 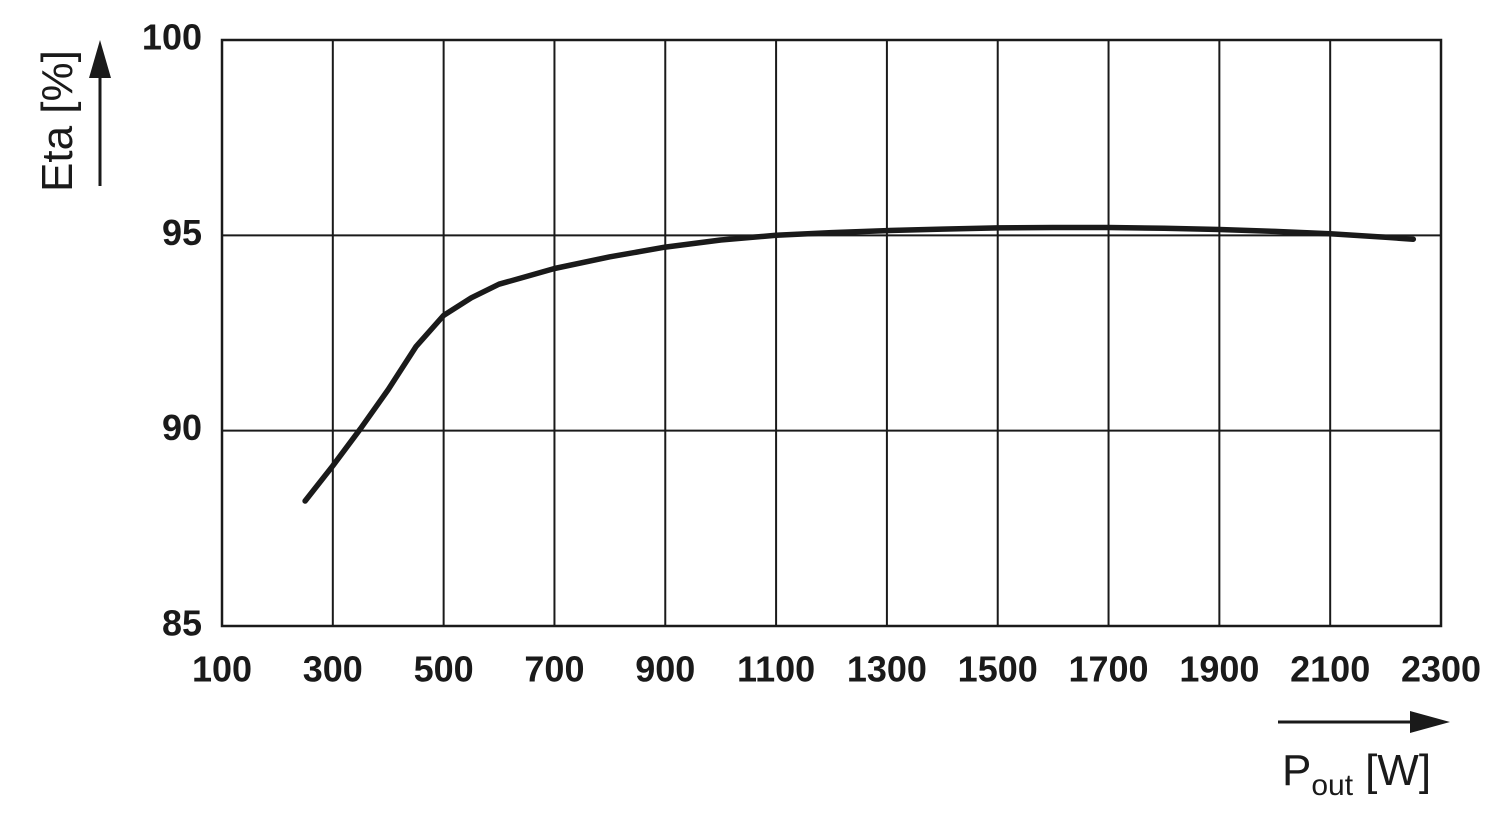 I want to click on y-tick-label: 85, so click(x=182, y=623).